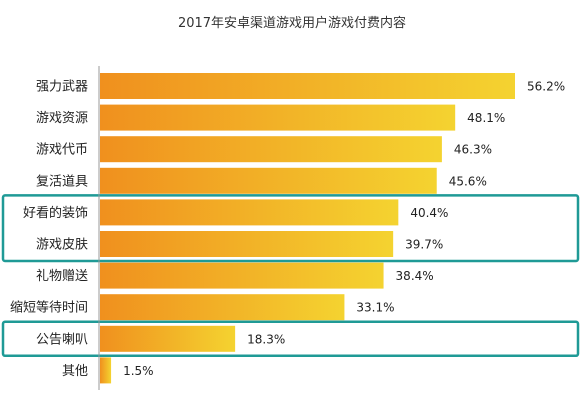  Describe the element at coordinates (62, 118) in the screenshot. I see `category-label: 游戏资源` at that location.